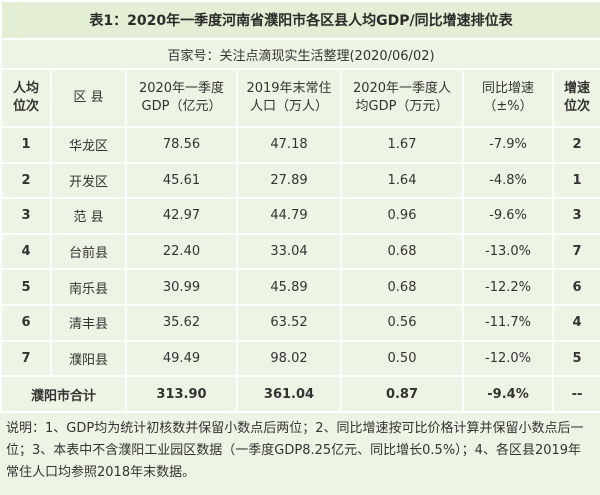 This screenshot has height=495, width=600. Describe the element at coordinates (88, 287) in the screenshot. I see `cell: 南乐县` at that location.